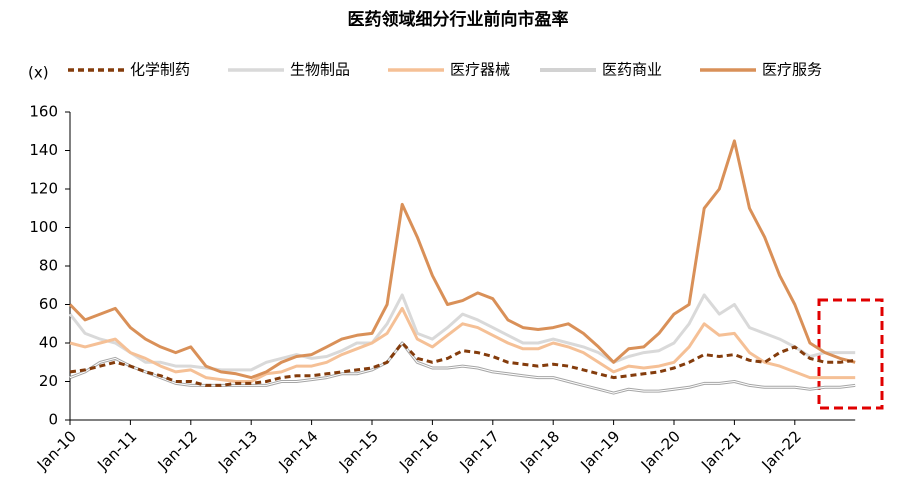  Describe the element at coordinates (632, 70) in the screenshot. I see `legend-label: 医药商业` at that location.